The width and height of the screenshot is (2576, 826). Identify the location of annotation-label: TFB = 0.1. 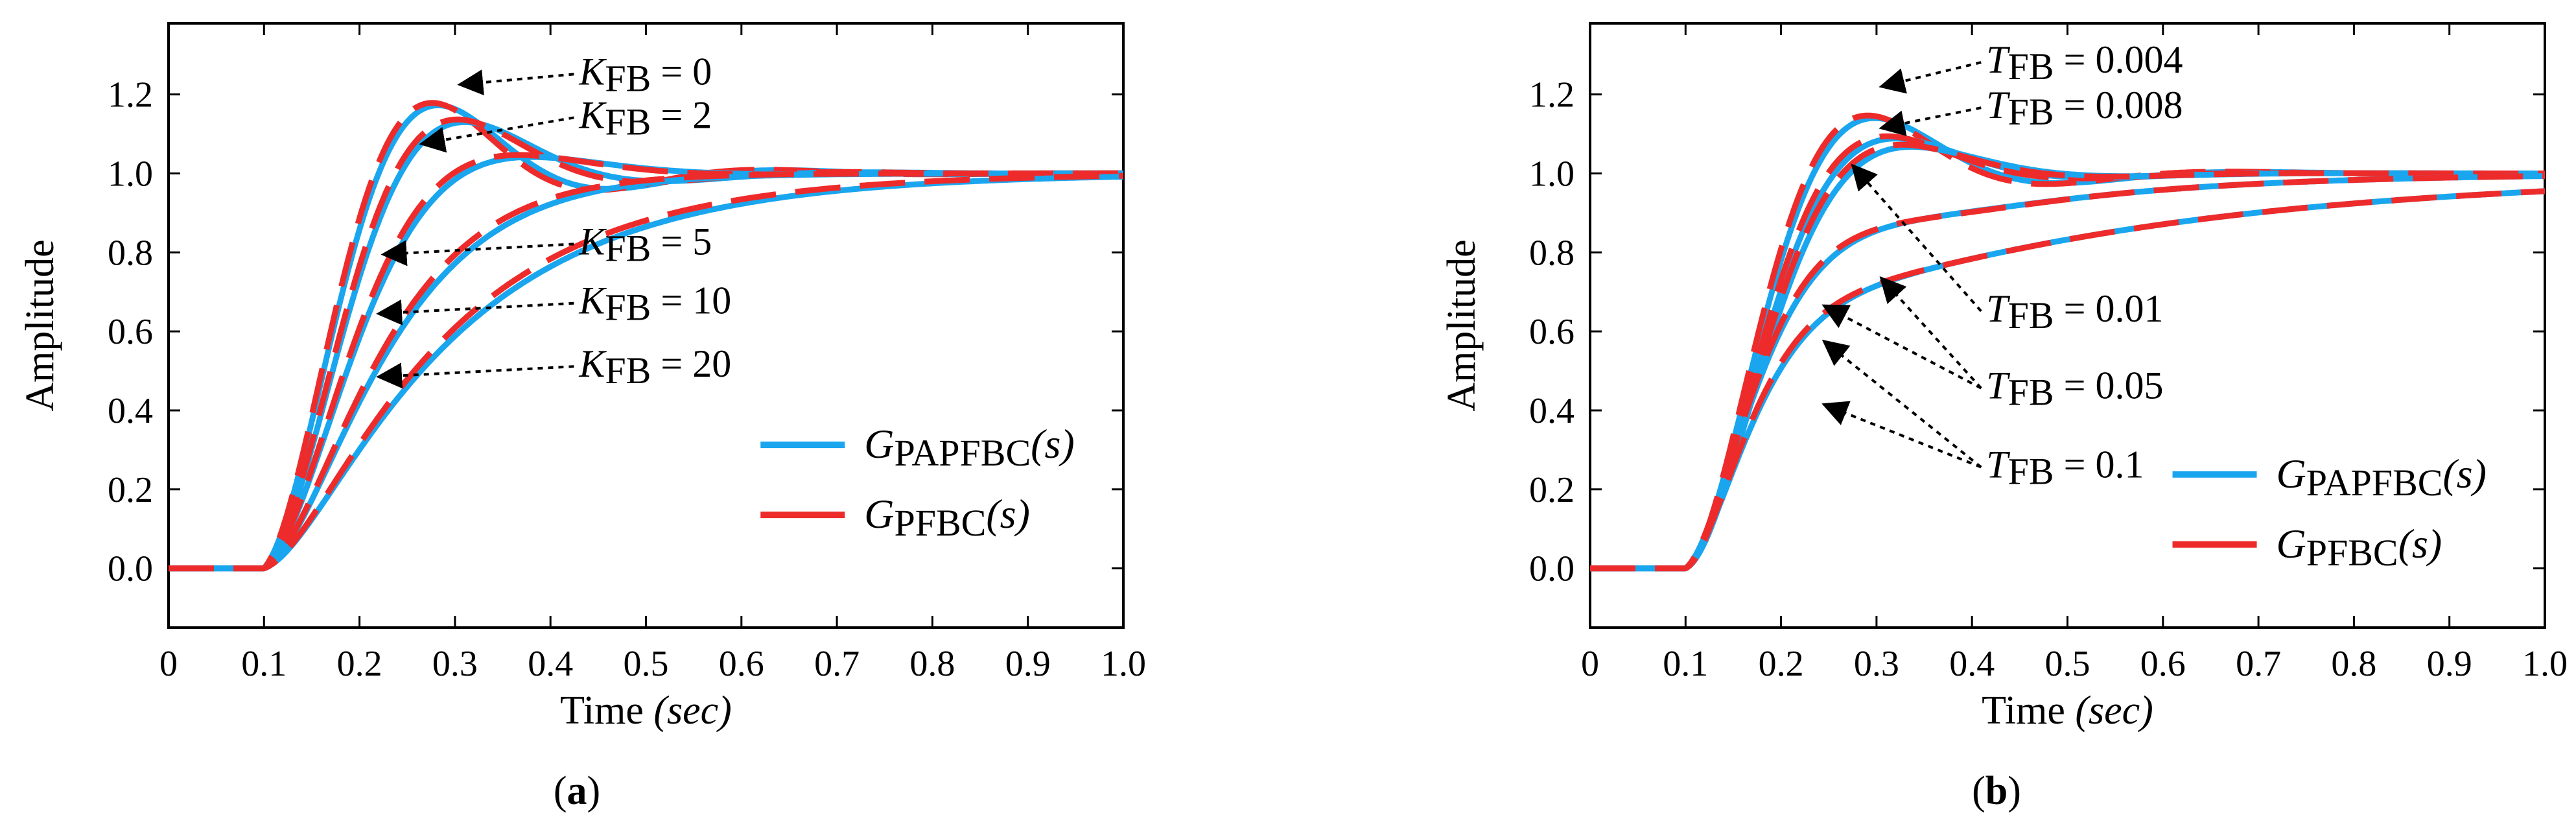
(2065, 468).